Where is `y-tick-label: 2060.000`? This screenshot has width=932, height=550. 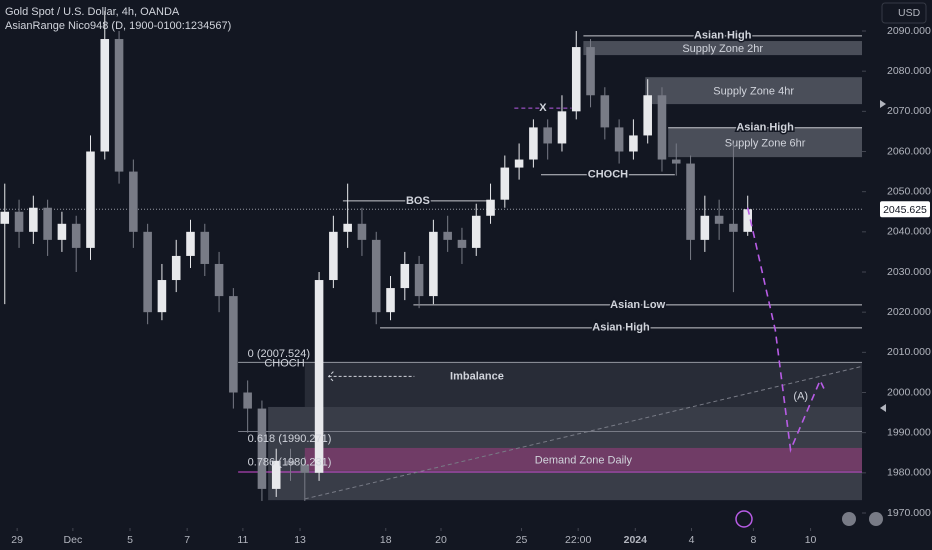
y-tick-label: 2060.000 is located at coordinates (909, 151).